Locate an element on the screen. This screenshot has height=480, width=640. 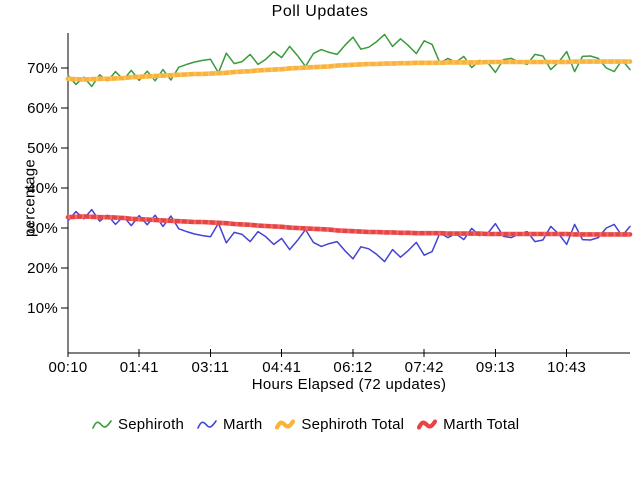
x-tick-label: 00:10 is located at coordinates (67, 367).